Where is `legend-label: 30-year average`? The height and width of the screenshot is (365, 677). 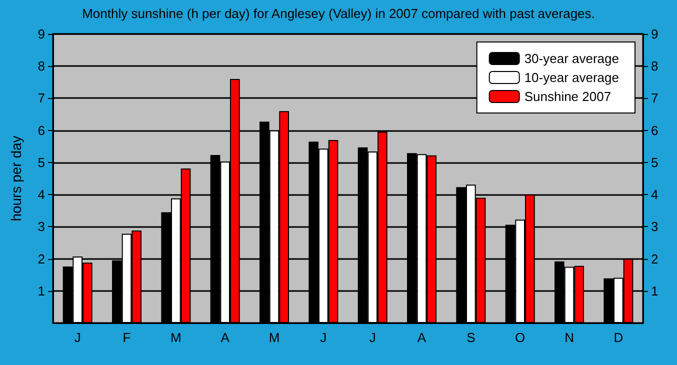 legend-label: 30-year average is located at coordinates (572, 58).